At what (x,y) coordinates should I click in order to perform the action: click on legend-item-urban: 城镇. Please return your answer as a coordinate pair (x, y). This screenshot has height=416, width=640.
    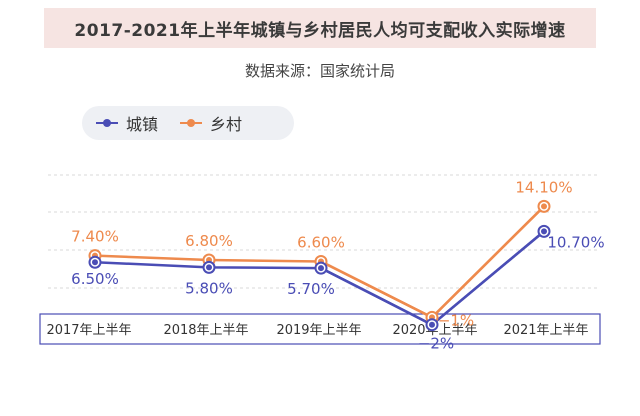
    Looking at the image, I should click on (127, 123).